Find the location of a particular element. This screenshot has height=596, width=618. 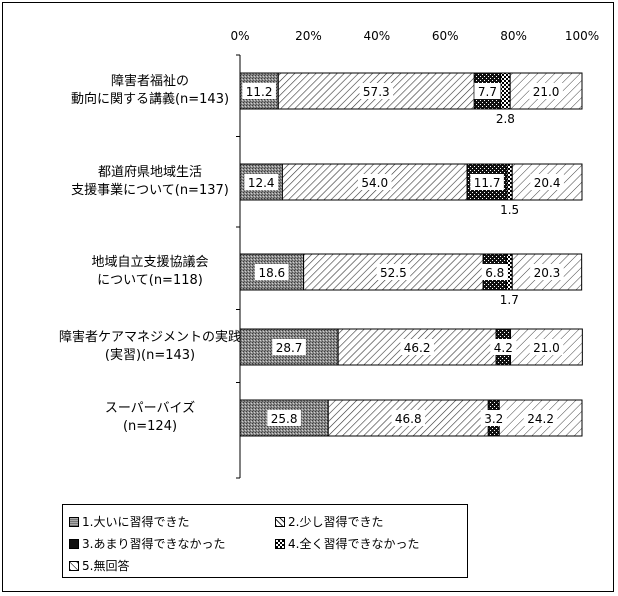

category-label: (n=124) is located at coordinates (150, 426).